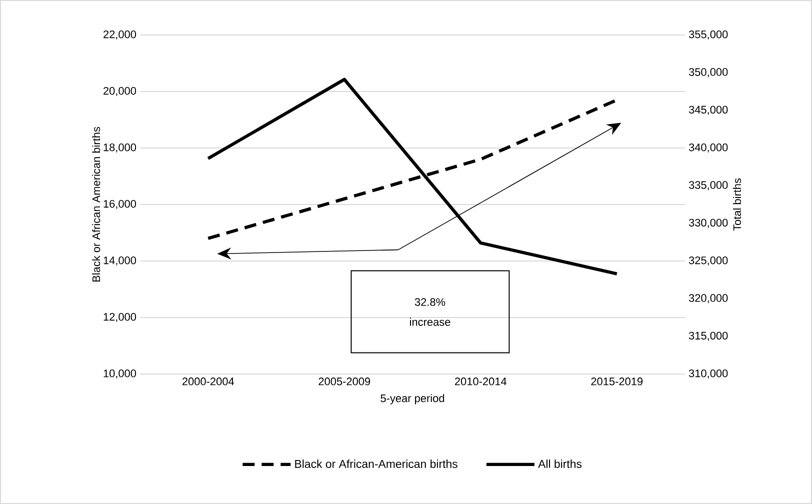  I want to click on x-tick-label: 2005-2009, so click(344, 382).